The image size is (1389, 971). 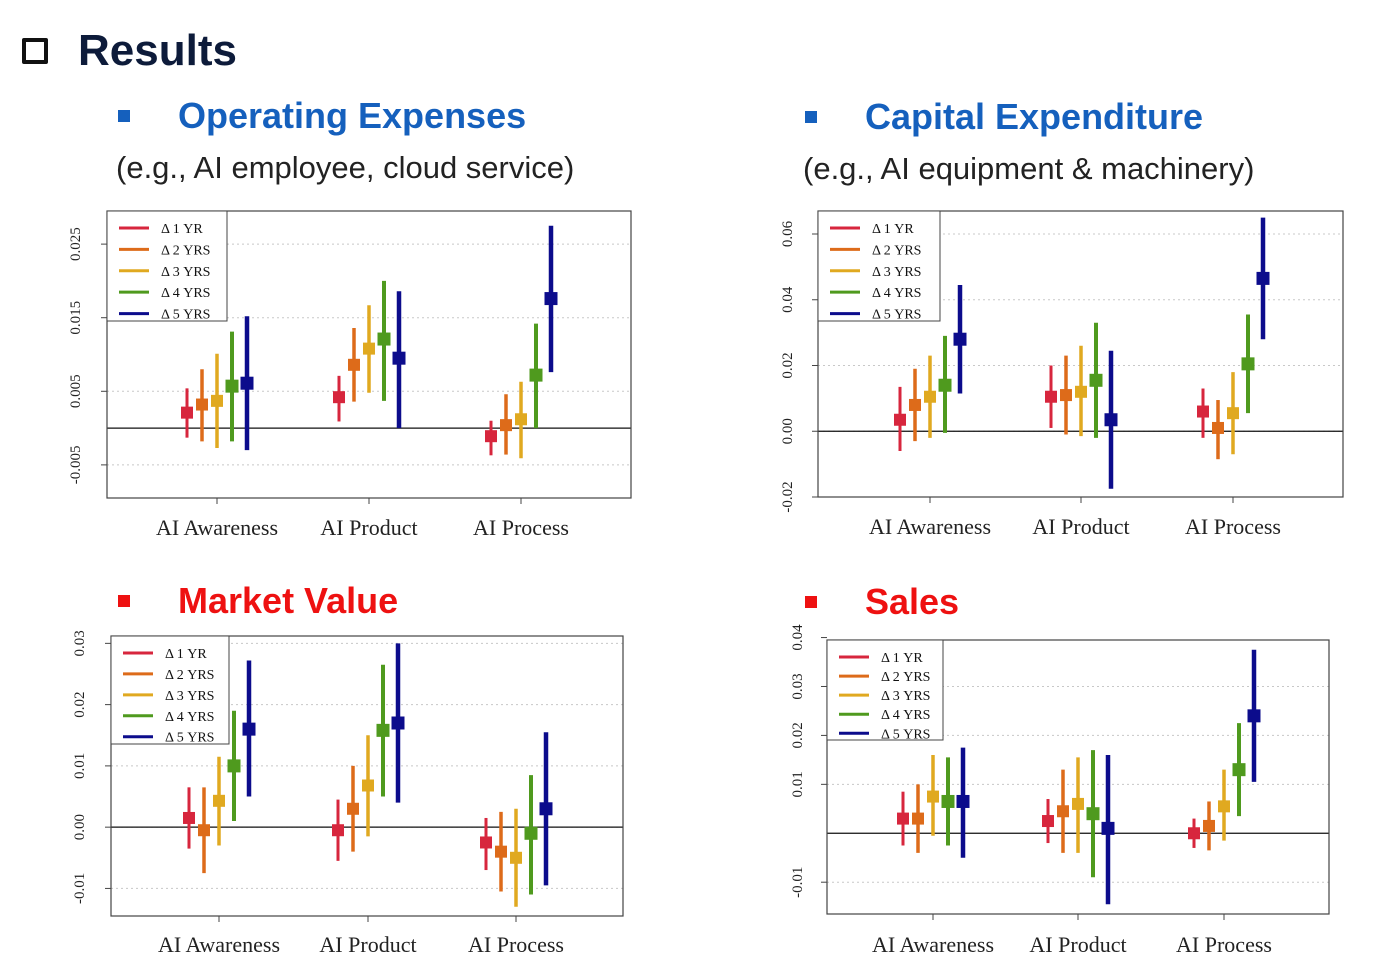 What do you see at coordinates (258, 601) in the screenshot?
I see `heading-market-value: Market Value` at bounding box center [258, 601].